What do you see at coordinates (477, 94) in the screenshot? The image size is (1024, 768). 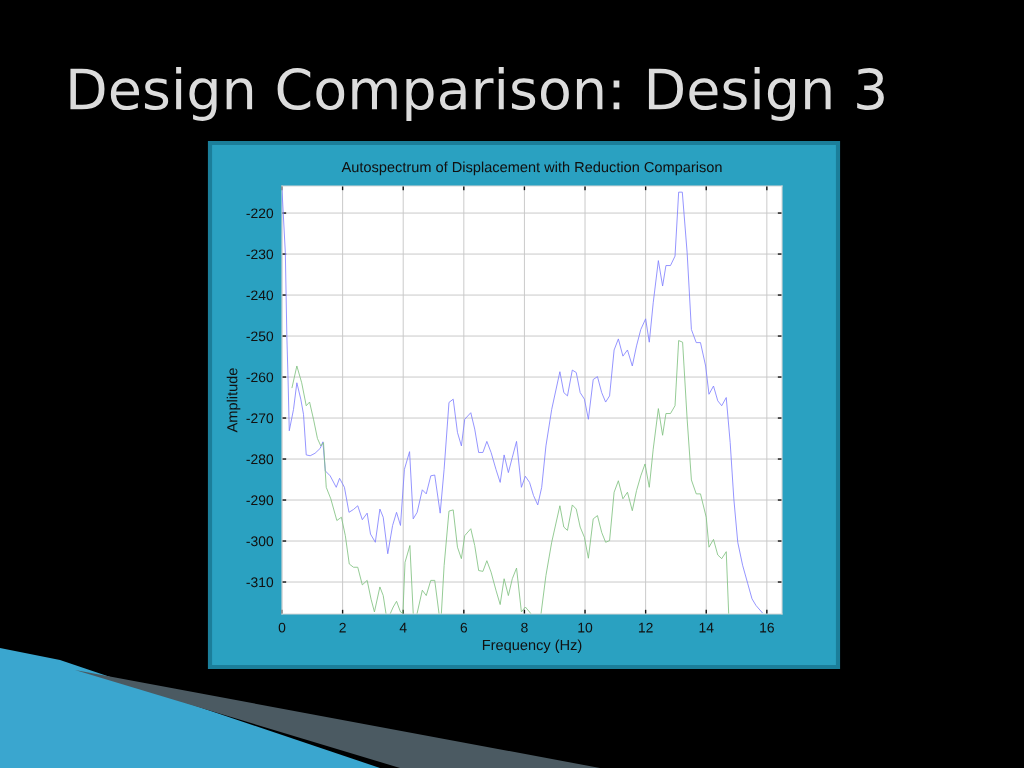 I see `chart-title: Design Comparison: Design 3` at bounding box center [477, 94].